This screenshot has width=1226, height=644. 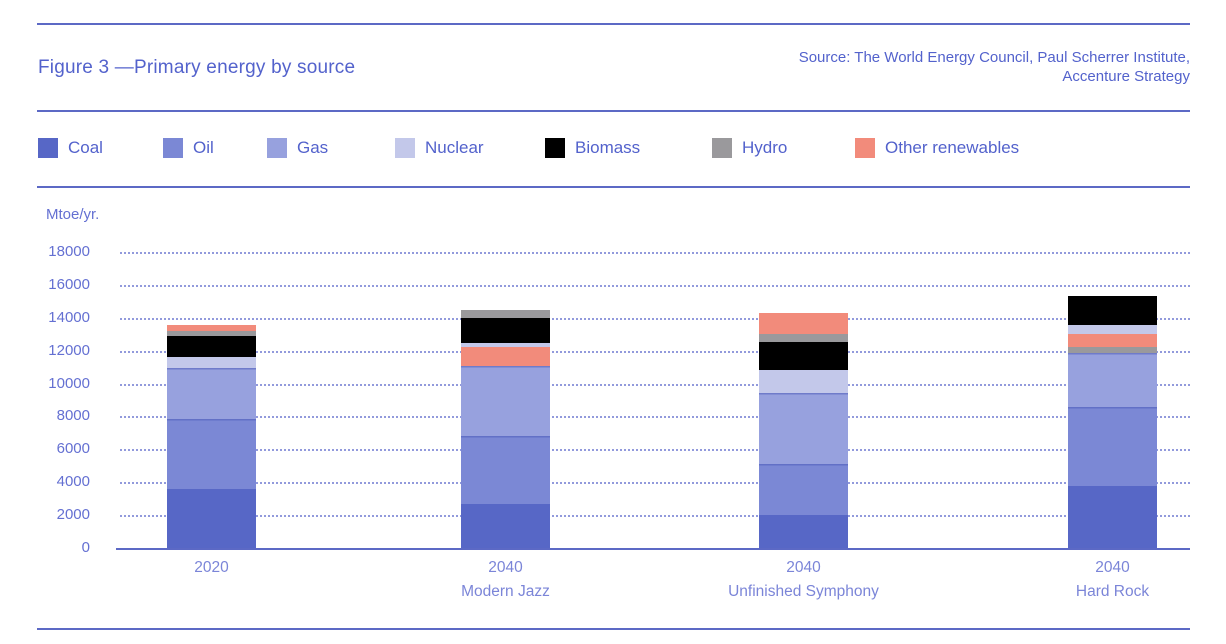 What do you see at coordinates (1112, 567) in the screenshot?
I see `x-label-year-2040-hard-rock: 2040` at bounding box center [1112, 567].